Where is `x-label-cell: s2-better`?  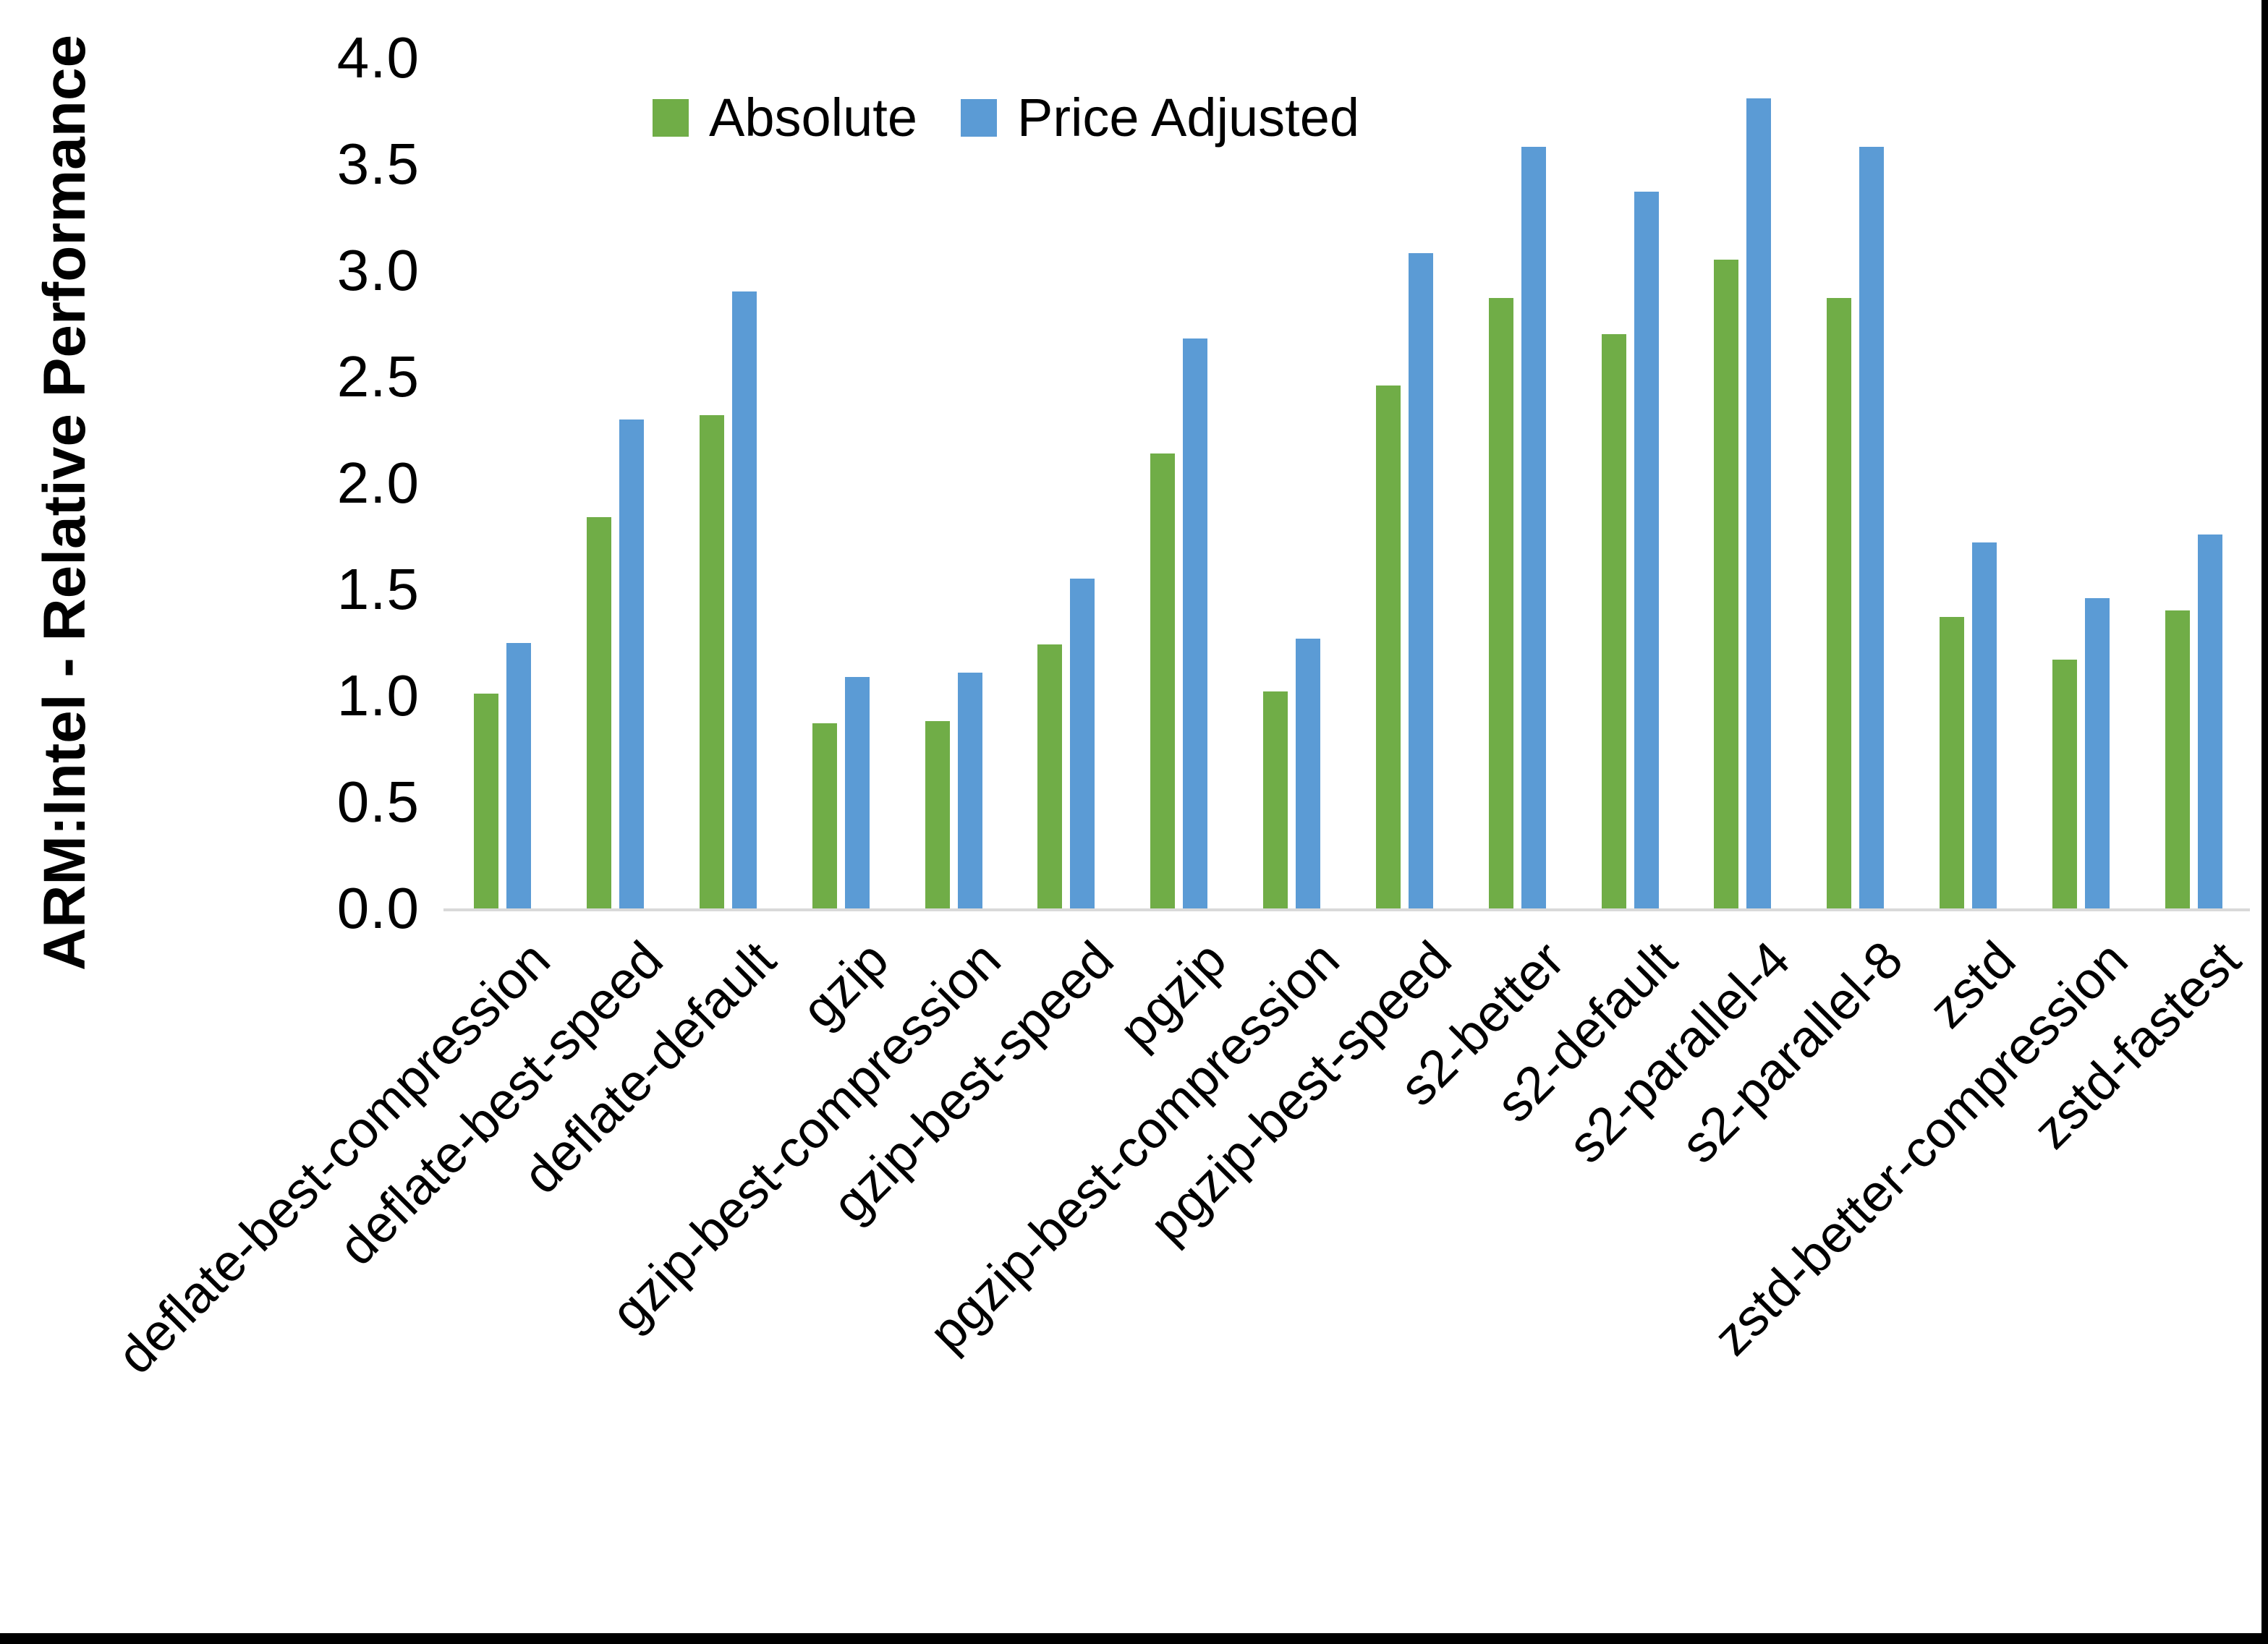
x-label-cell: s2-better is located at coordinates (1482, 1255).